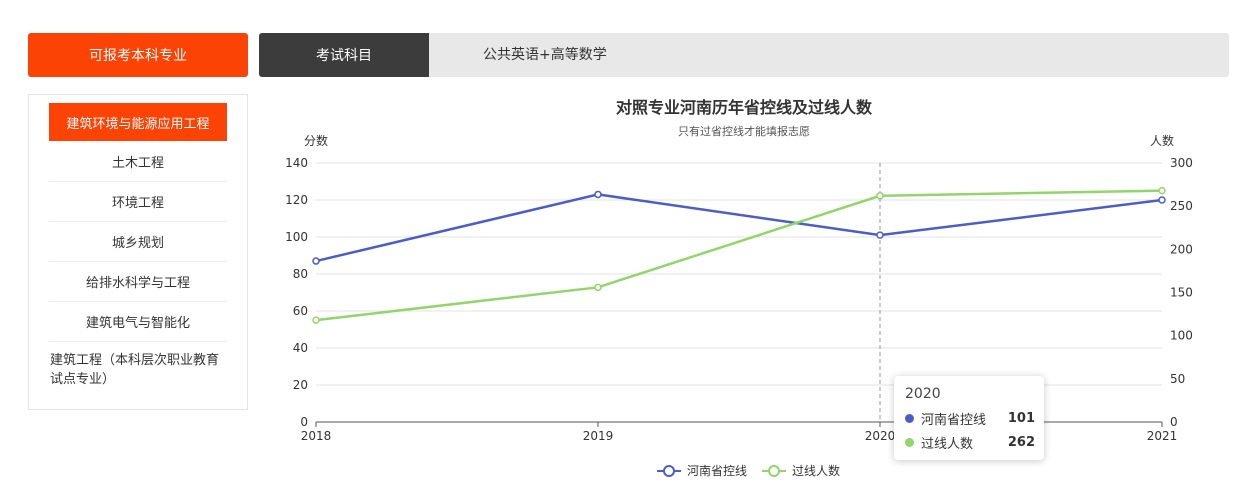  I want to click on chart-subtitle: 只有过省控线才能填报志愿, so click(744, 131).